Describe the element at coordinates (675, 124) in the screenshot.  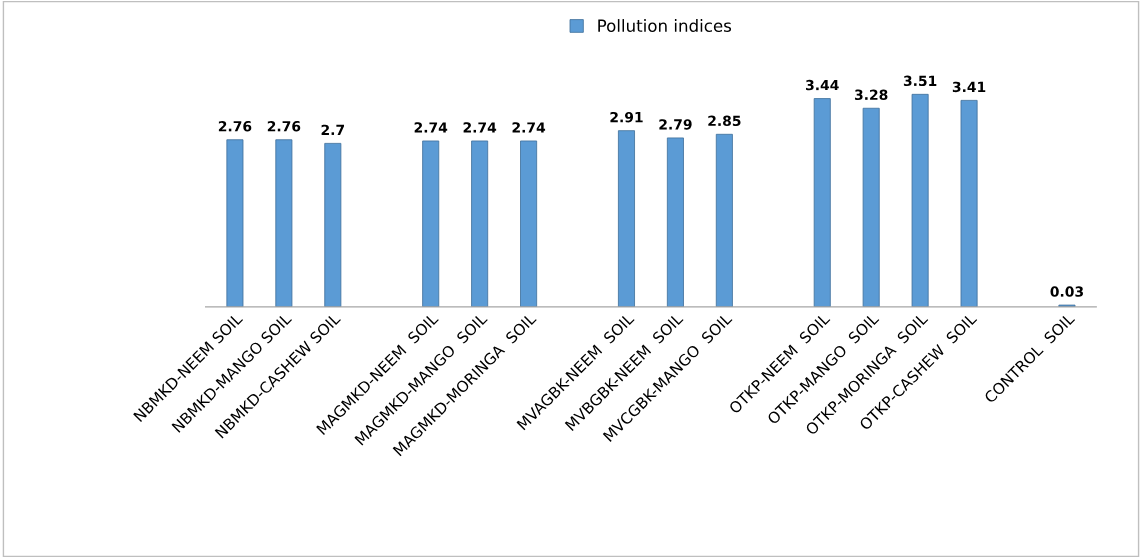
I see `data-label: 2.79` at that location.